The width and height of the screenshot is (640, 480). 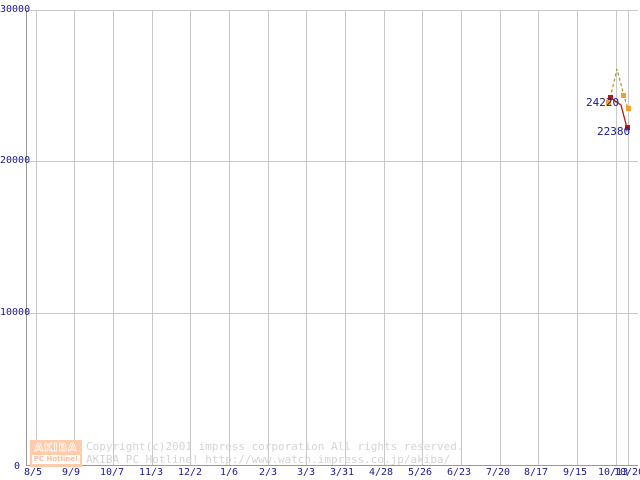 I want to click on series-a-line, so click(x=619, y=113).